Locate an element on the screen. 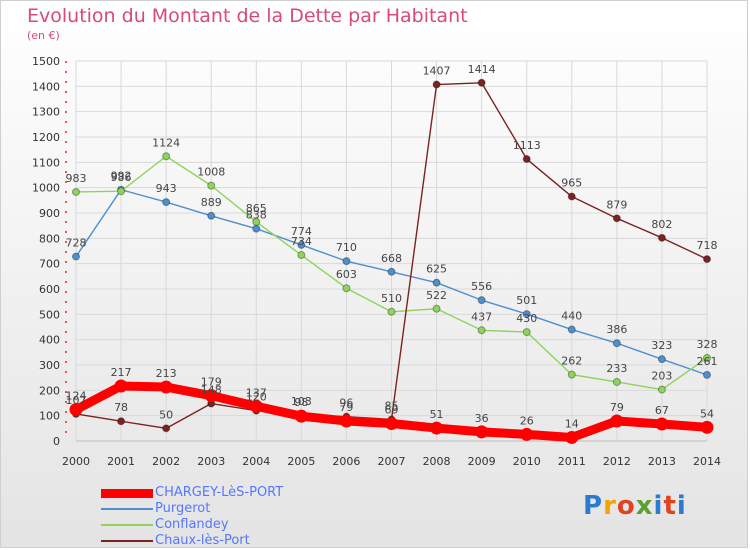 This screenshot has width=750, height=550. y-tick-label: 1300 is located at coordinates (46, 112).